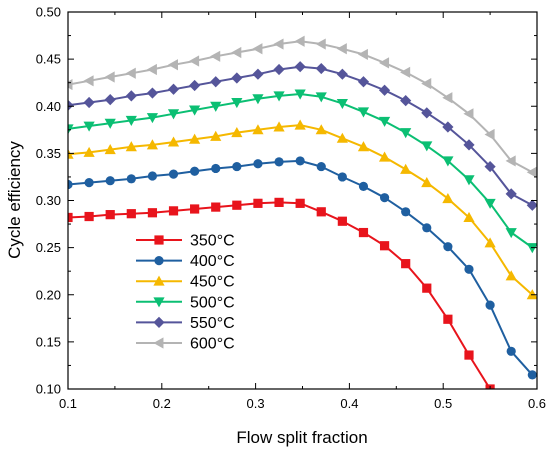  What do you see at coordinates (185, 261) in the screenshot?
I see `legend-item: 400°C` at bounding box center [185, 261].